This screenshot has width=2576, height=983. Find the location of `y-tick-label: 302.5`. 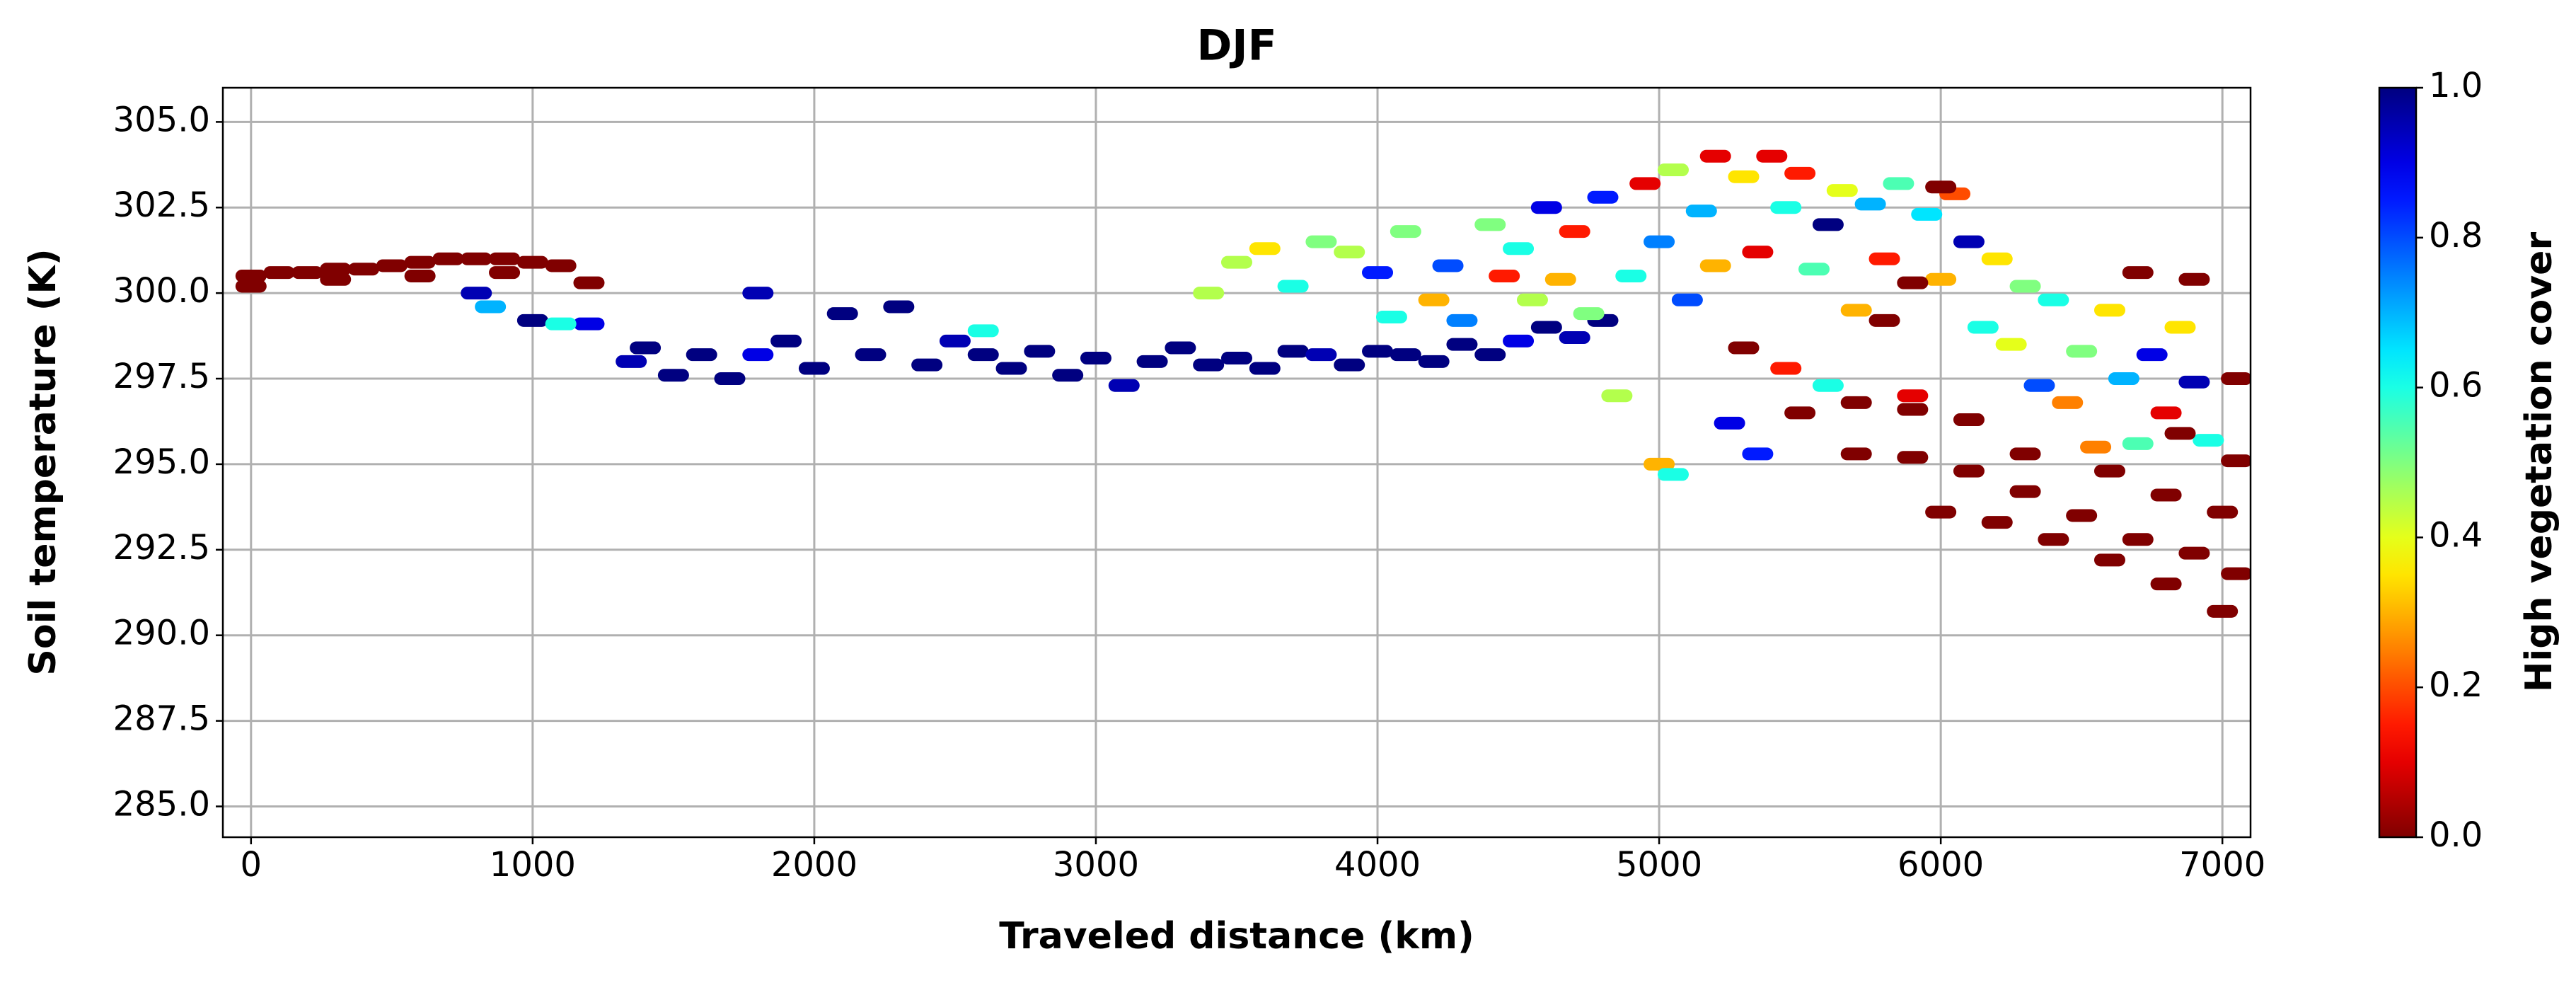

y-tick-label: 302.5 is located at coordinates (161, 205).